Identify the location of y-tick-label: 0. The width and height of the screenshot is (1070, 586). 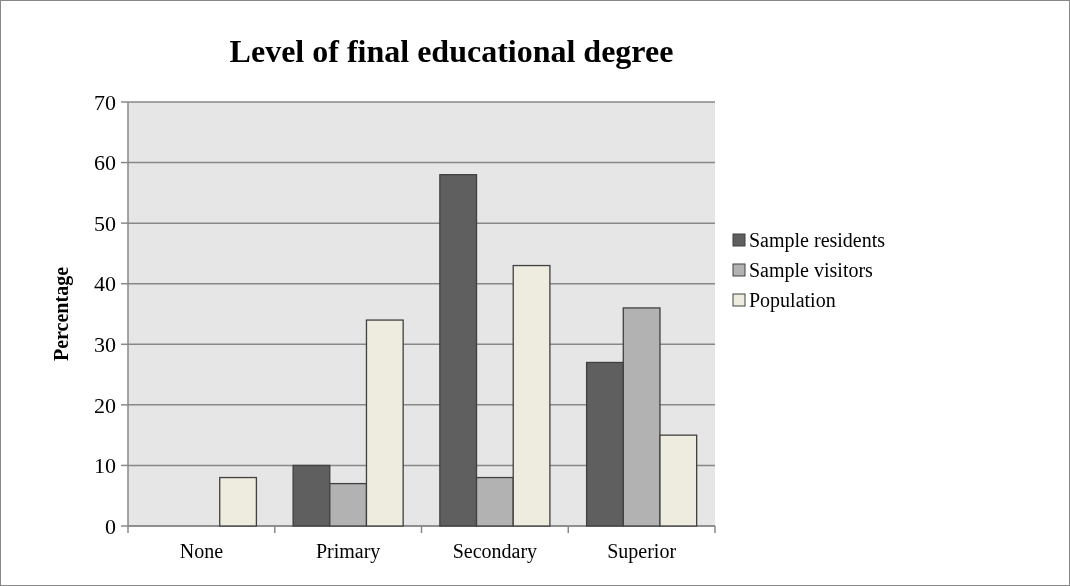
(110, 526).